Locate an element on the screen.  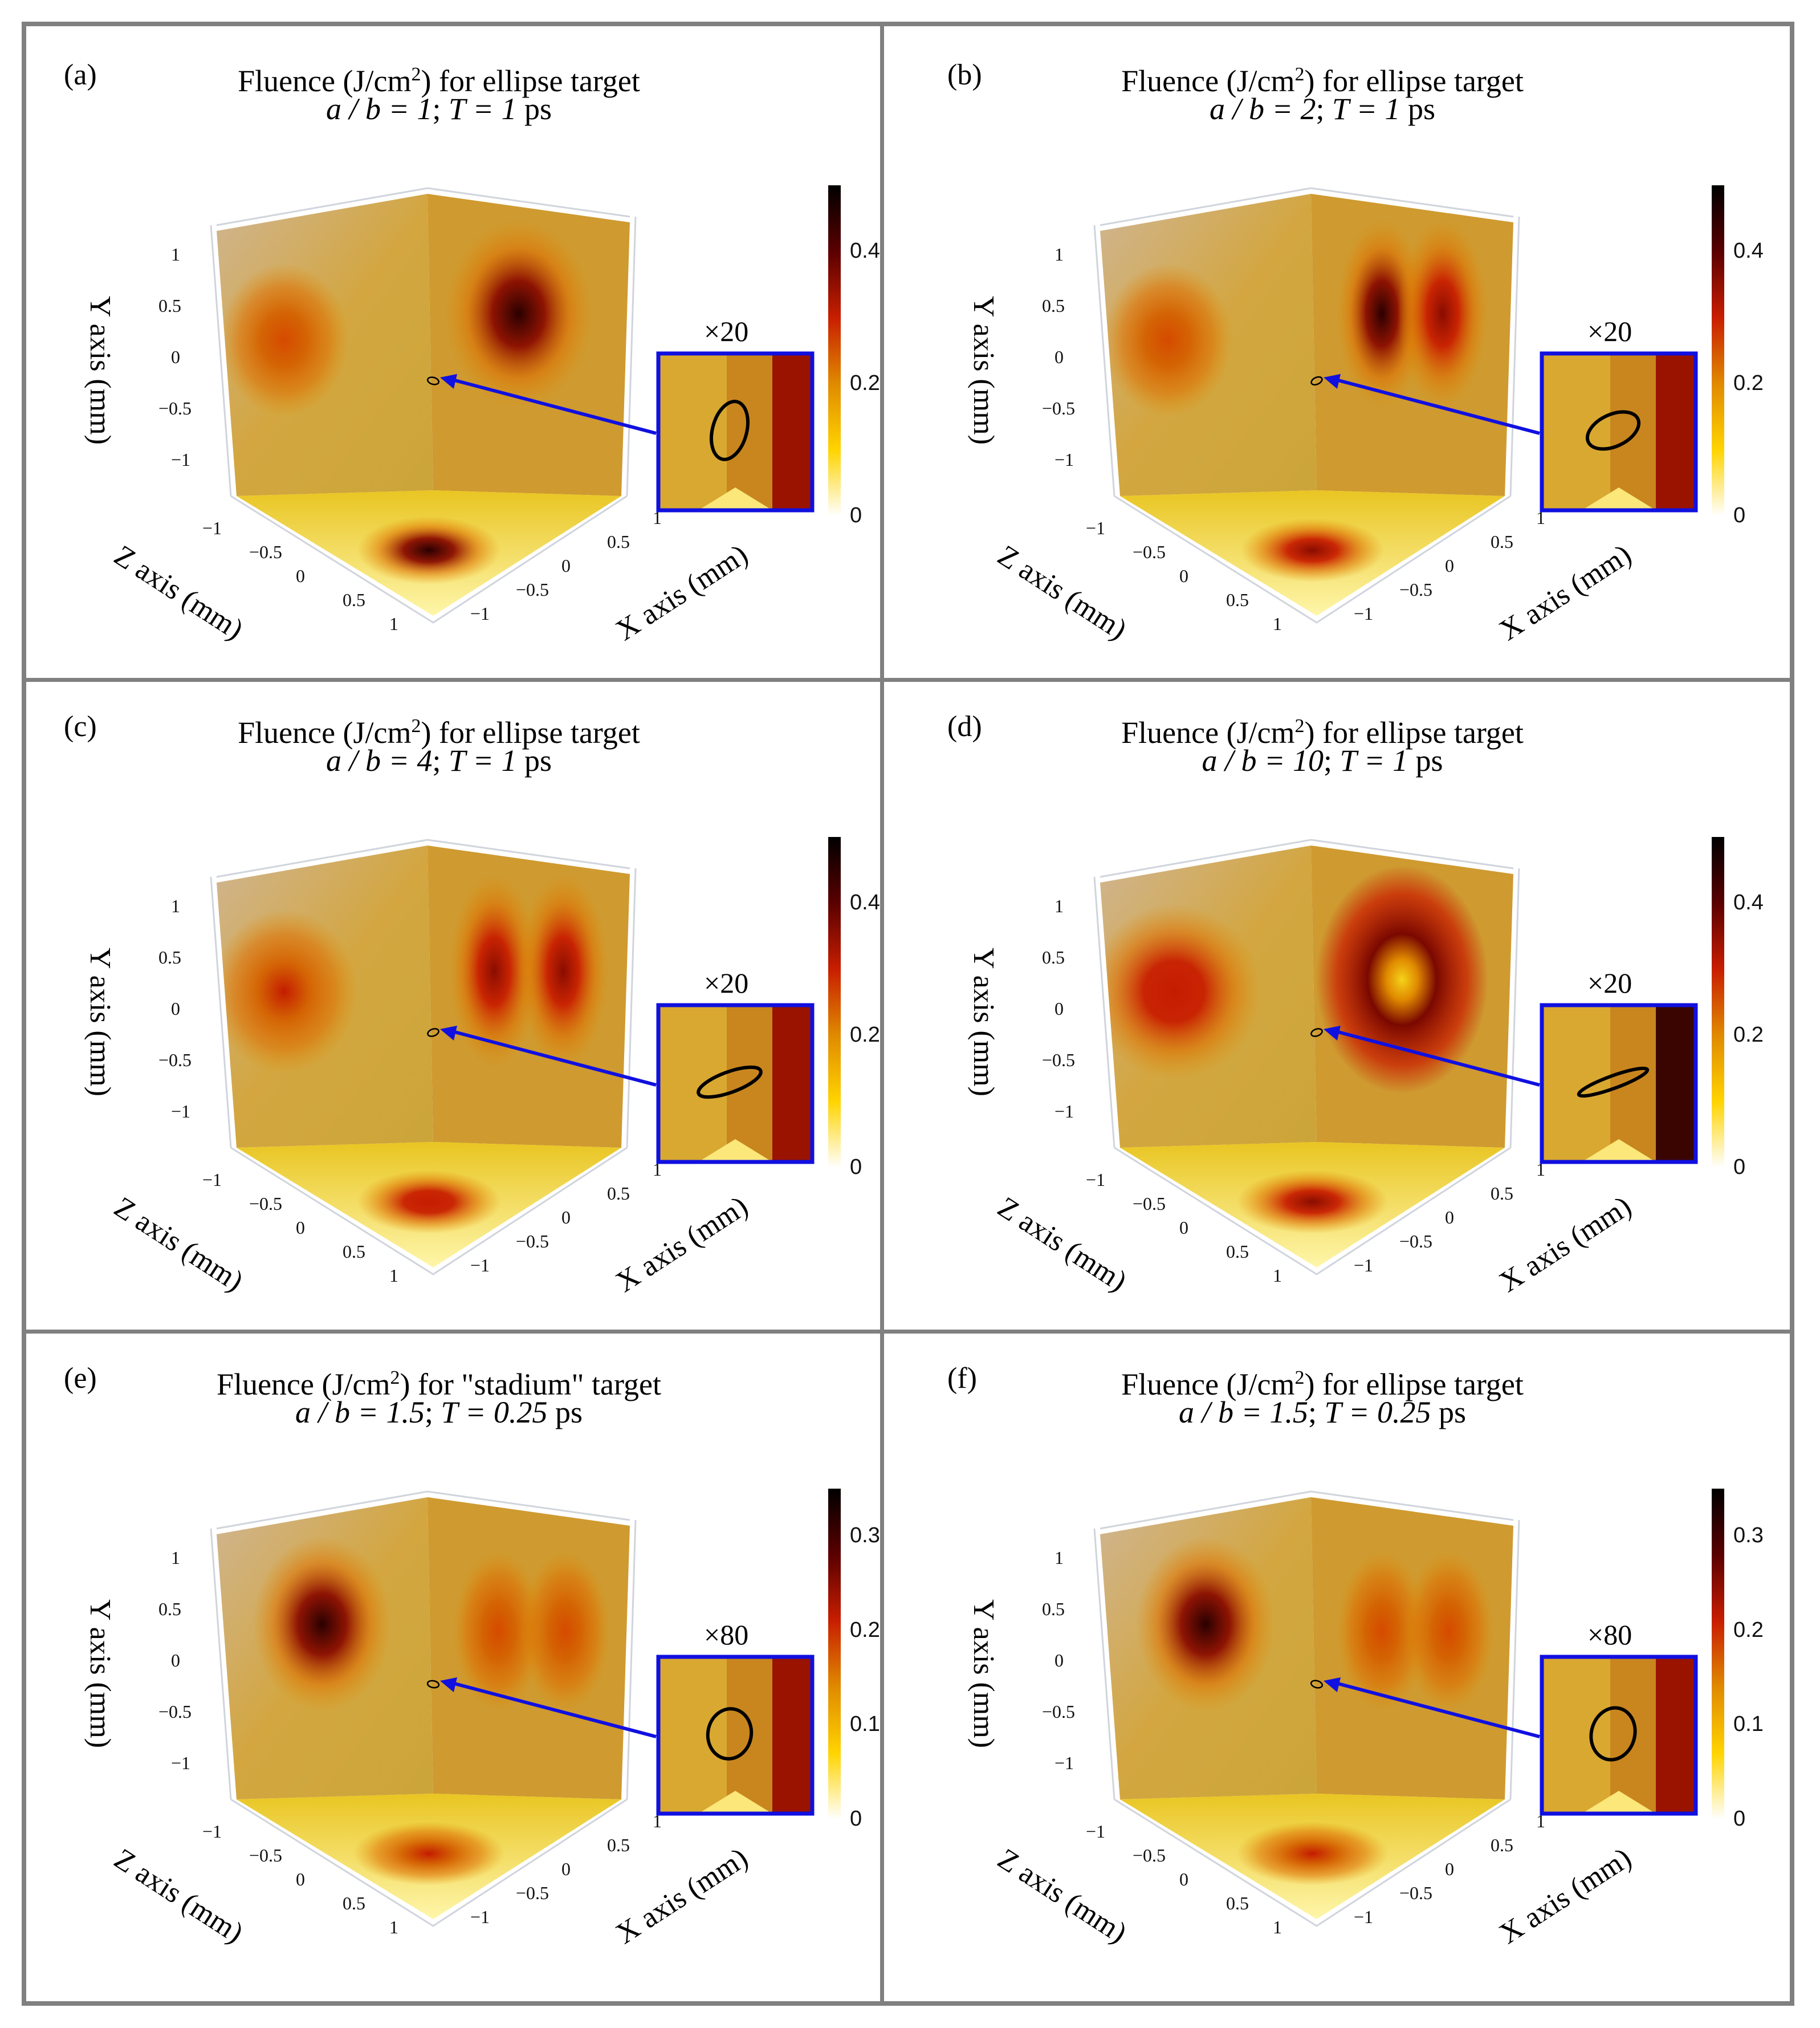
y-axis-label: Y axis (mm) is located at coordinates (99, 1022).